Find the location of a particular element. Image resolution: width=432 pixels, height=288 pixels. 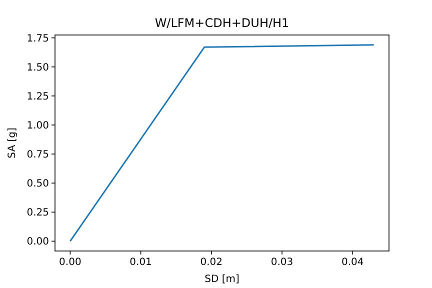

y-tick-label: 1.50 is located at coordinates (37, 68).